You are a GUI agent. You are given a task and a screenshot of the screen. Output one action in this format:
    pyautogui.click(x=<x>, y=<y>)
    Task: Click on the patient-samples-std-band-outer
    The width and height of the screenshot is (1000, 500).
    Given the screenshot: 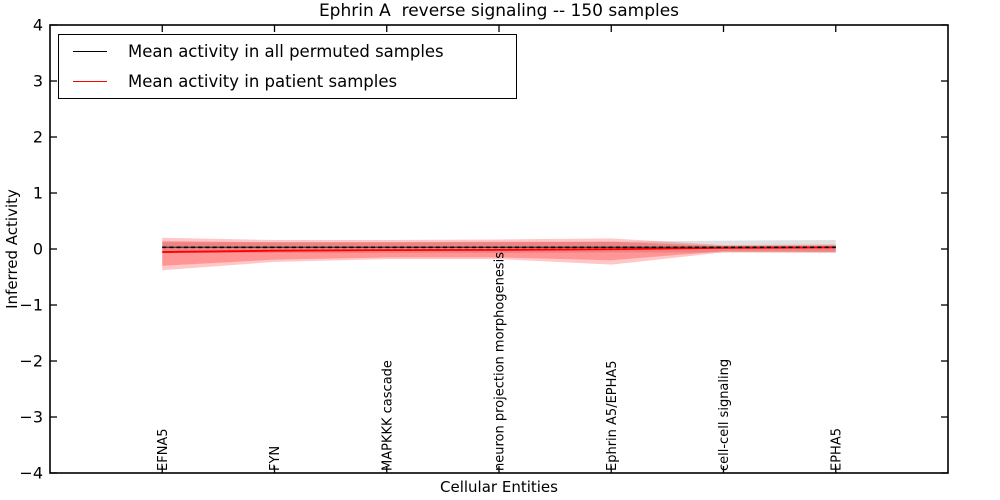 What is the action you would take?
    pyautogui.click(x=499, y=254)
    